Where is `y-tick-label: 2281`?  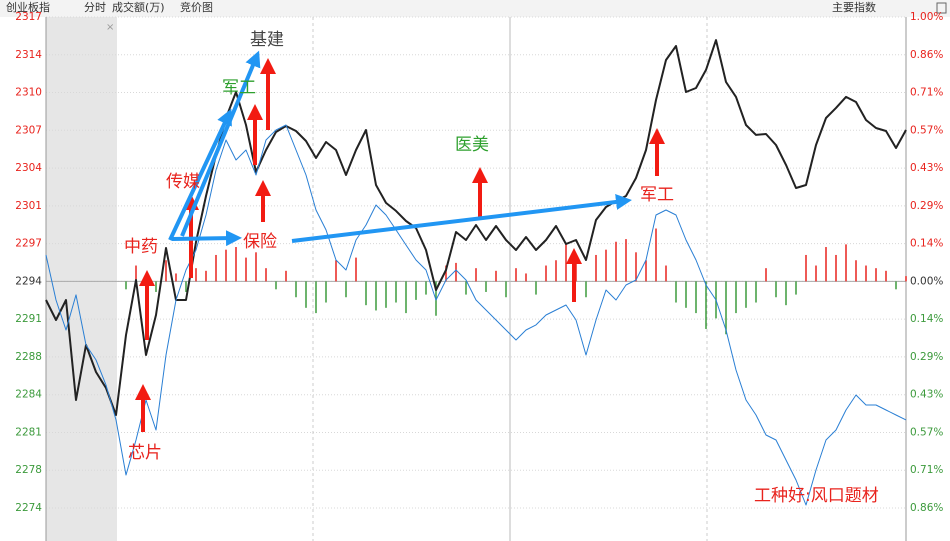 y-tick-label: 2281 is located at coordinates (28, 432).